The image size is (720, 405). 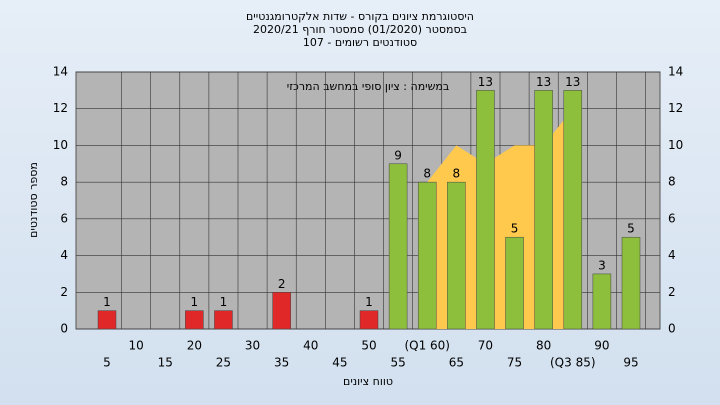 What do you see at coordinates (64, 292) in the screenshot?
I see `y-tick-label: 2` at bounding box center [64, 292].